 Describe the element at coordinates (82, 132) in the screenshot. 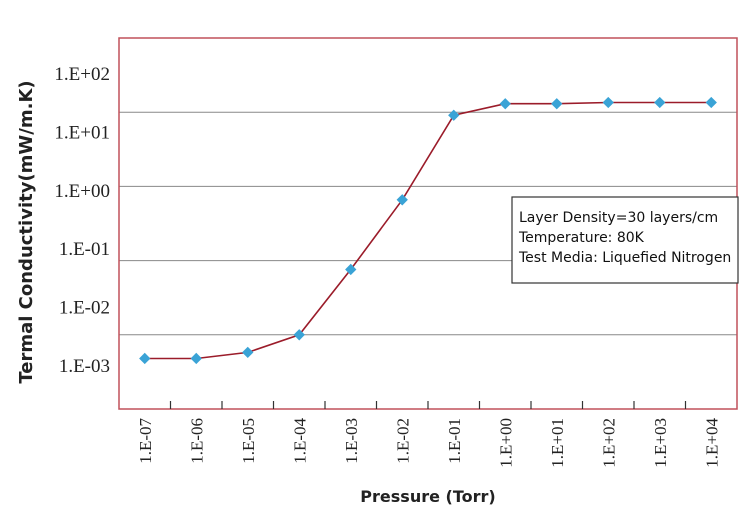

I see `y-tick-label: 1.E+01` at that location.